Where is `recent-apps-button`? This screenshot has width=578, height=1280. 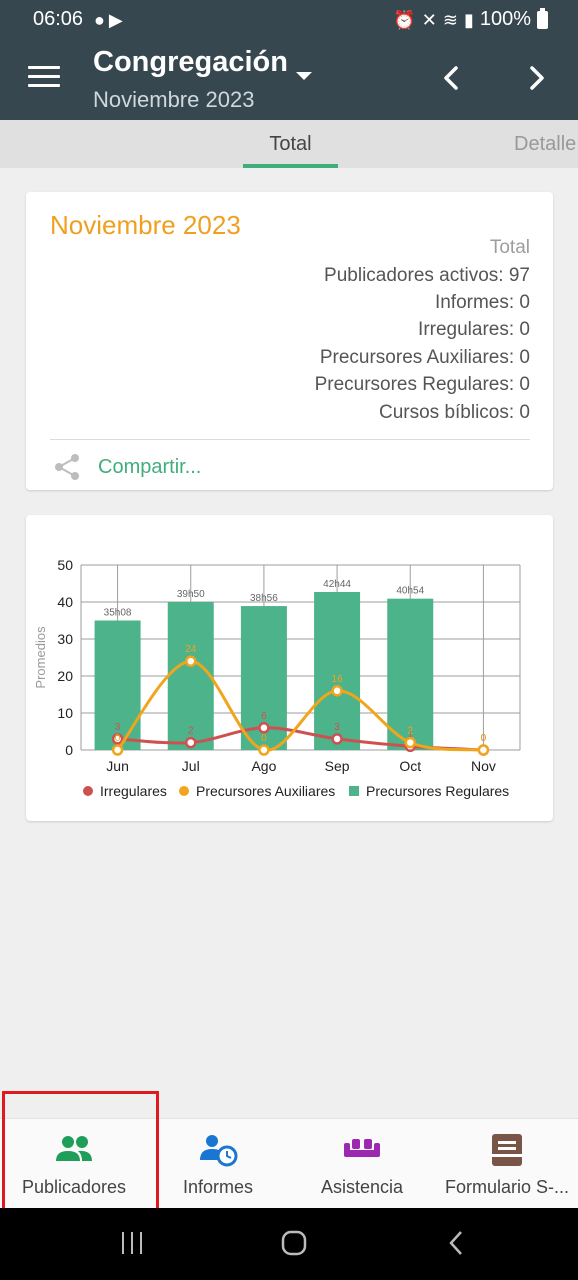 recent-apps-button is located at coordinates (132, 1245).